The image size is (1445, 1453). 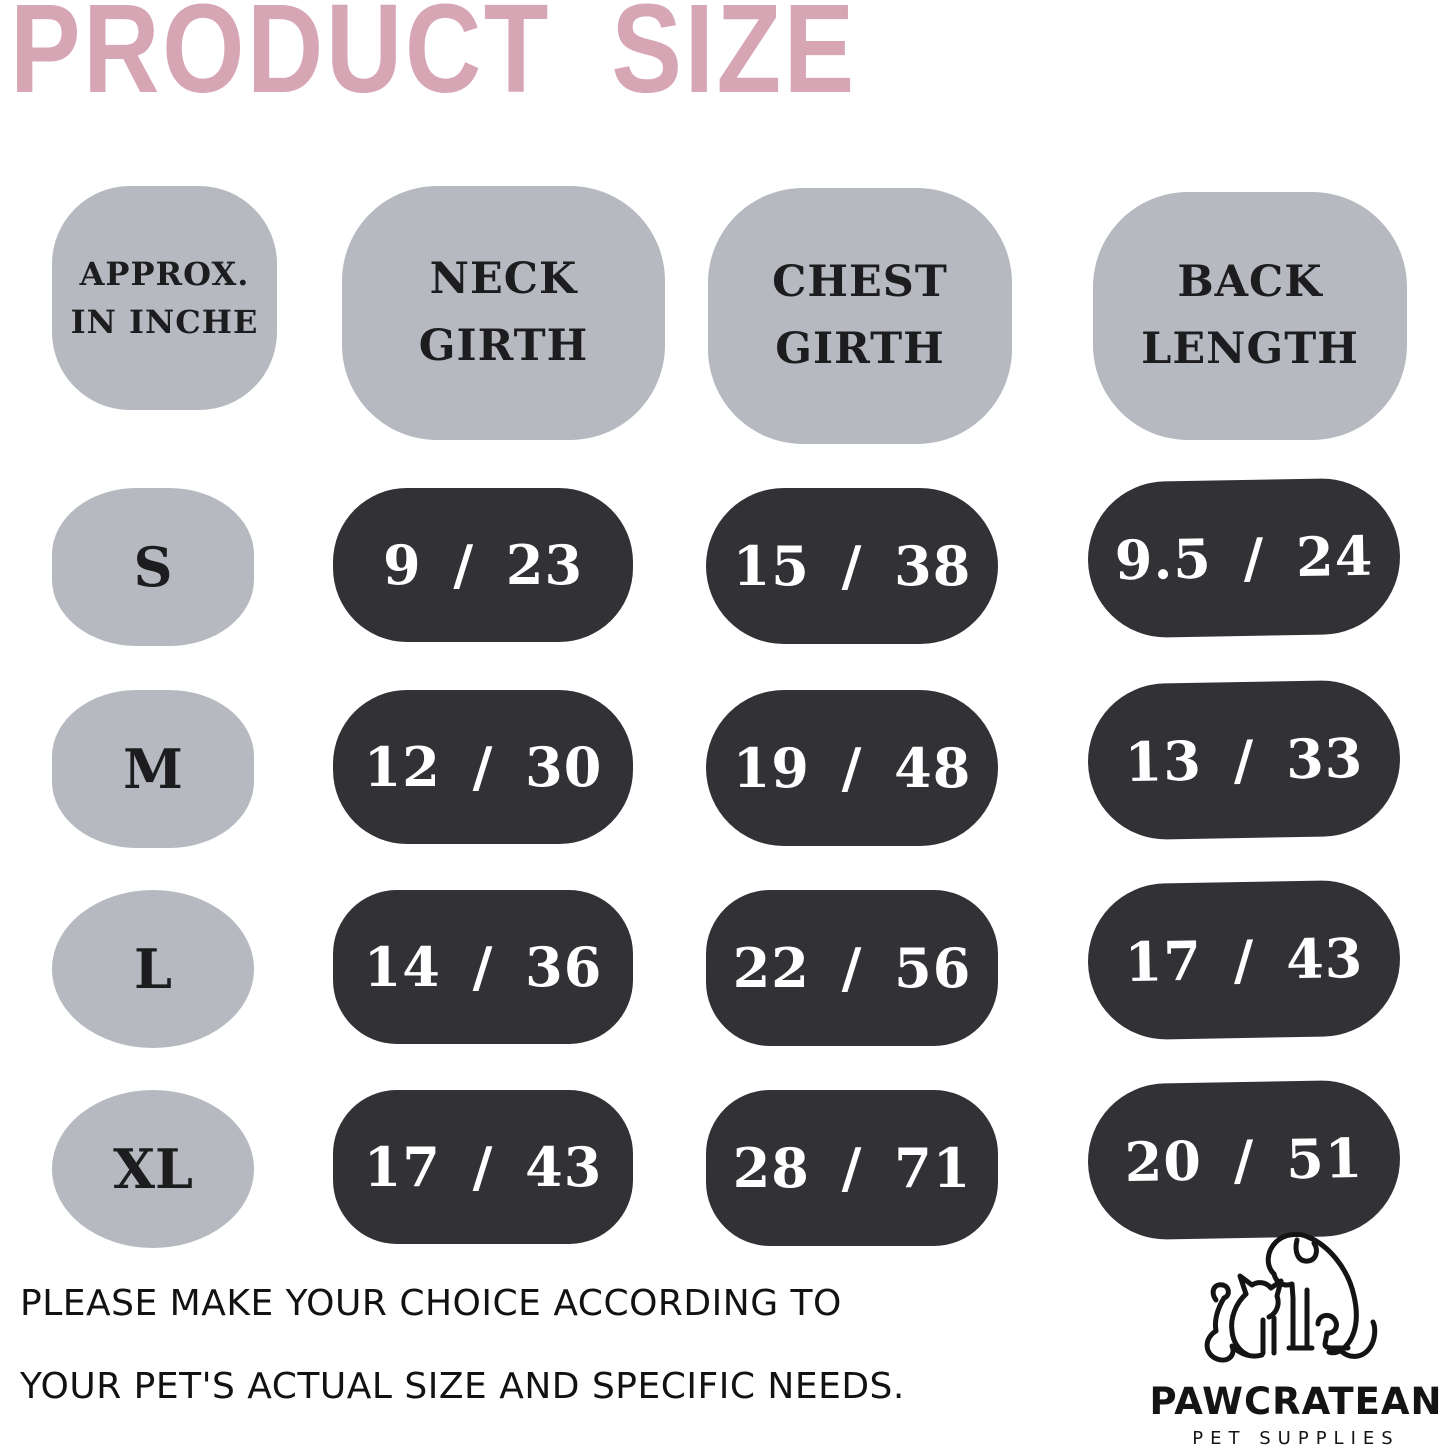 What do you see at coordinates (852, 566) in the screenshot?
I see `chest-girth-value-s: 15 / 38` at bounding box center [852, 566].